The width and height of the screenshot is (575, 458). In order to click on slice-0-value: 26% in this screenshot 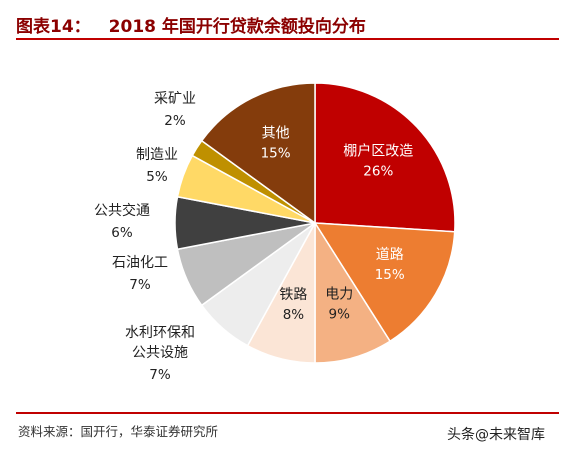, I will do `click(378, 172)`.